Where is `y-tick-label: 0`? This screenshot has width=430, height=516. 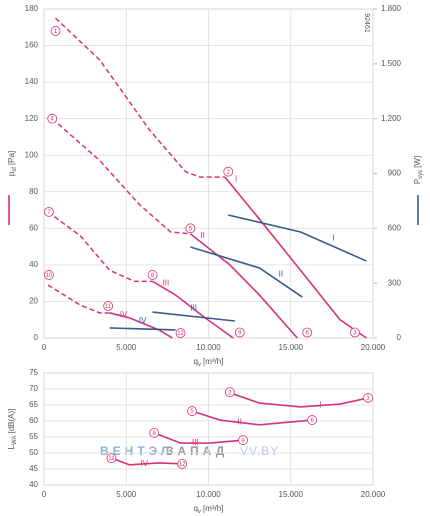
y-tick-label: 0 is located at coordinates (36, 337).